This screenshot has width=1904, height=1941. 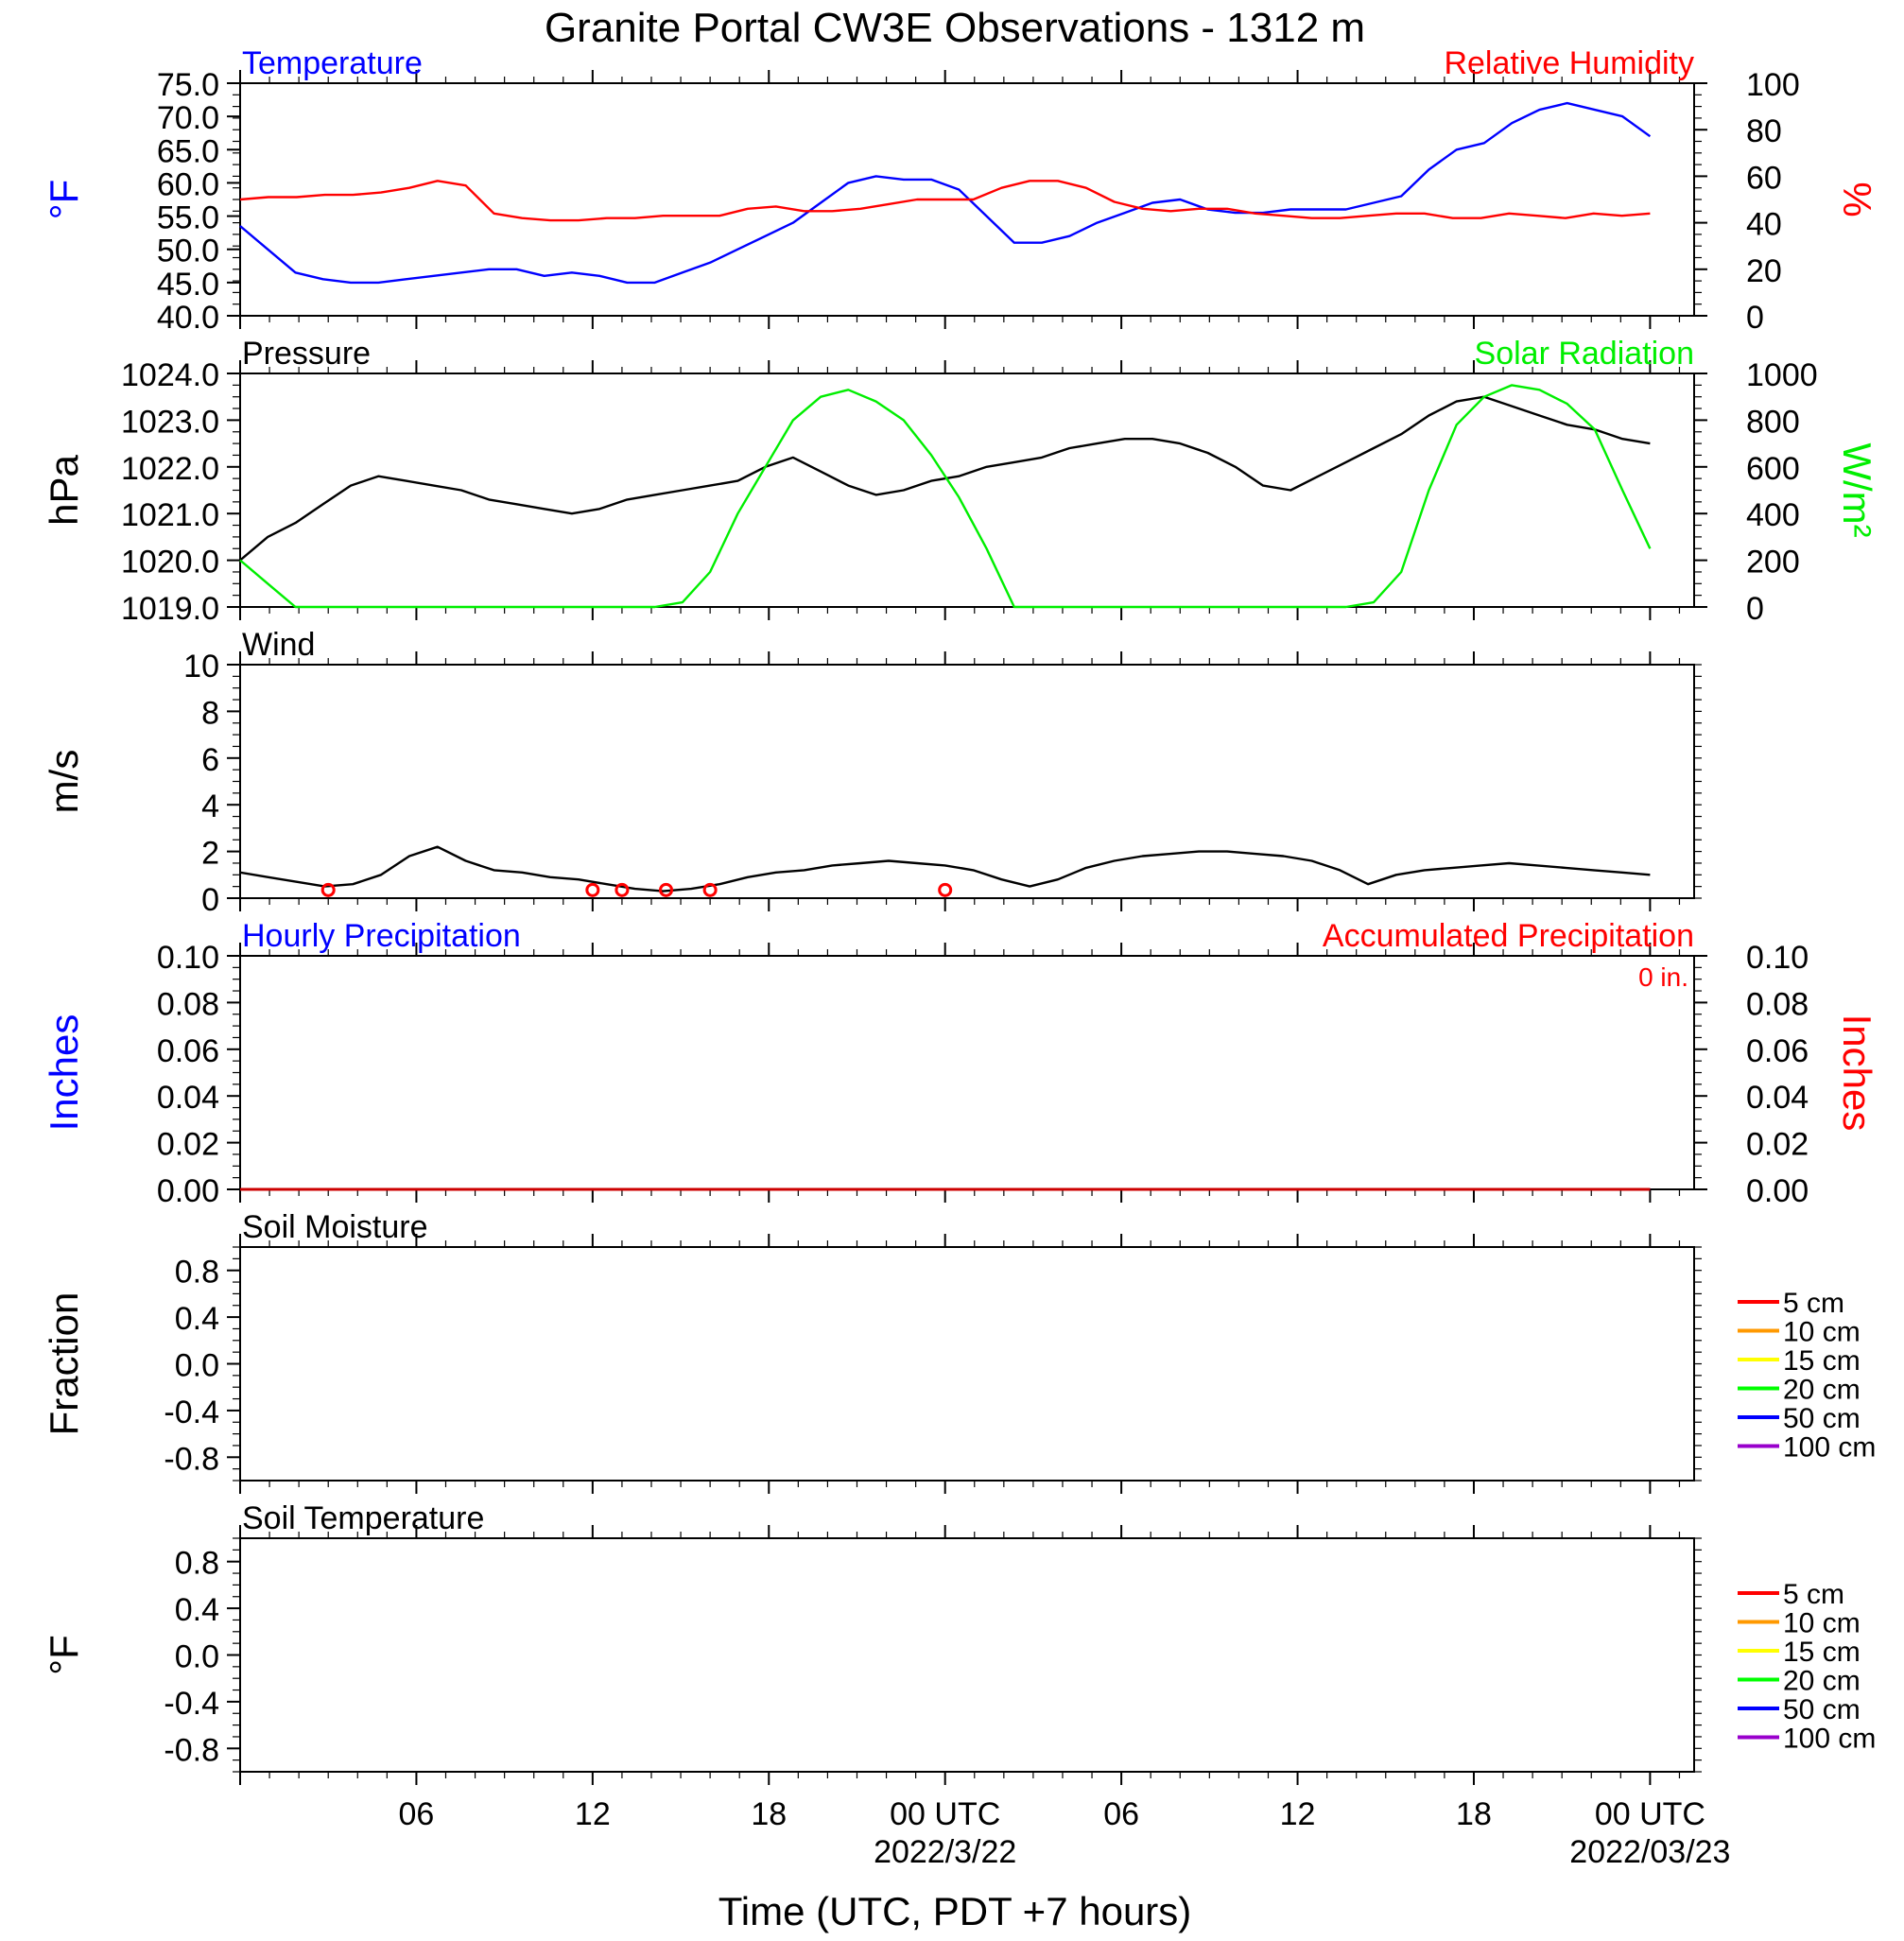 What do you see at coordinates (188, 285) in the screenshot?
I see `y-tick-label: 45.0` at bounding box center [188, 285].